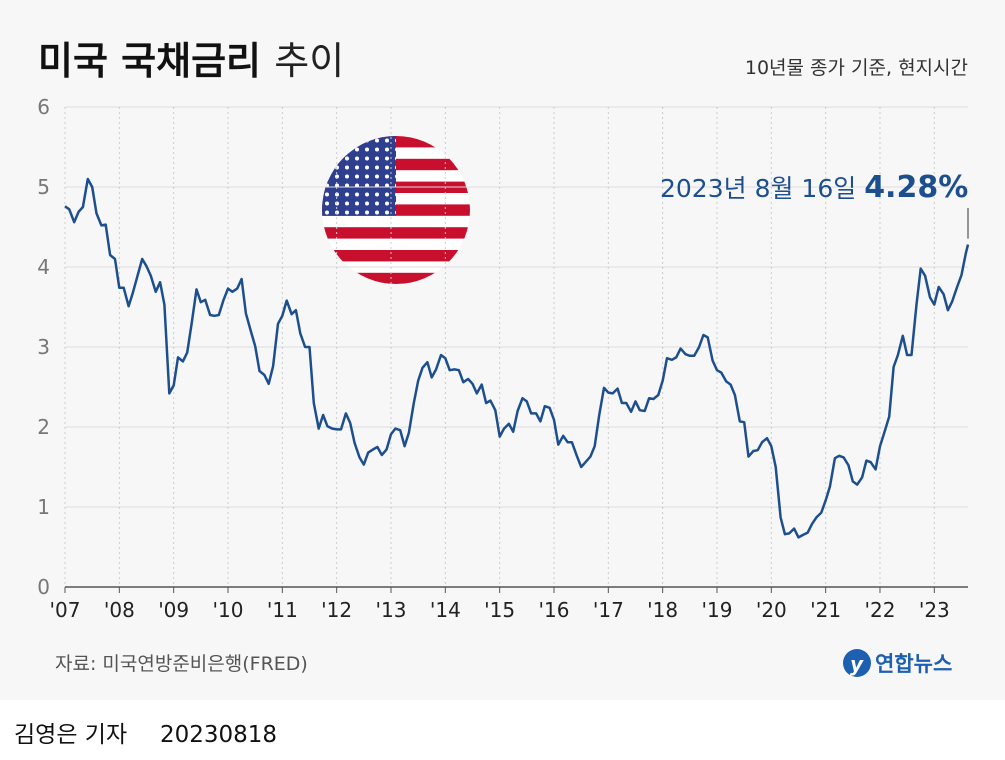 The image size is (1005, 760). Describe the element at coordinates (880, 610) in the screenshot. I see `x-tick-label: '22` at that location.